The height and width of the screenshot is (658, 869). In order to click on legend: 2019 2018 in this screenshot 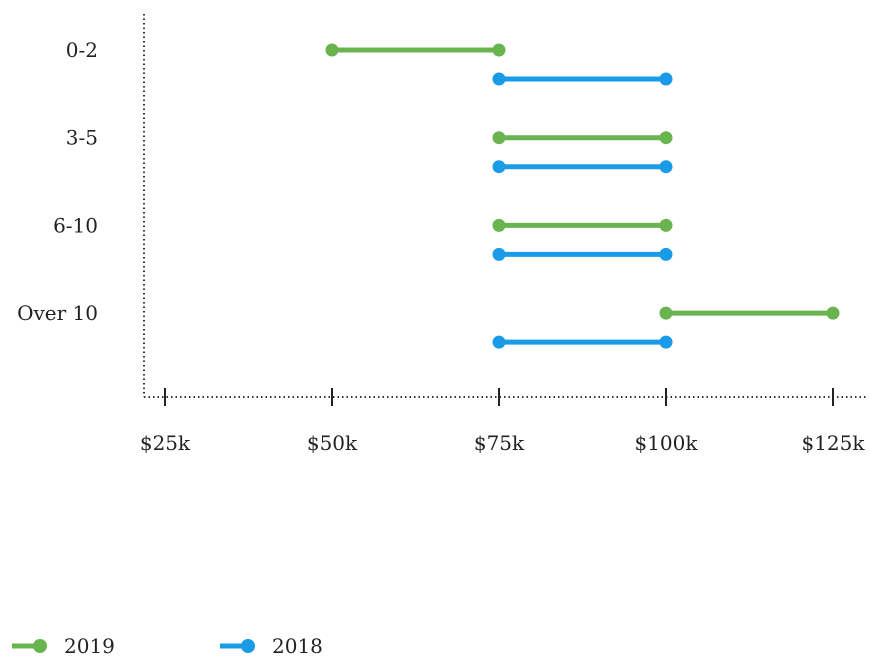, I will do `click(167, 646)`.